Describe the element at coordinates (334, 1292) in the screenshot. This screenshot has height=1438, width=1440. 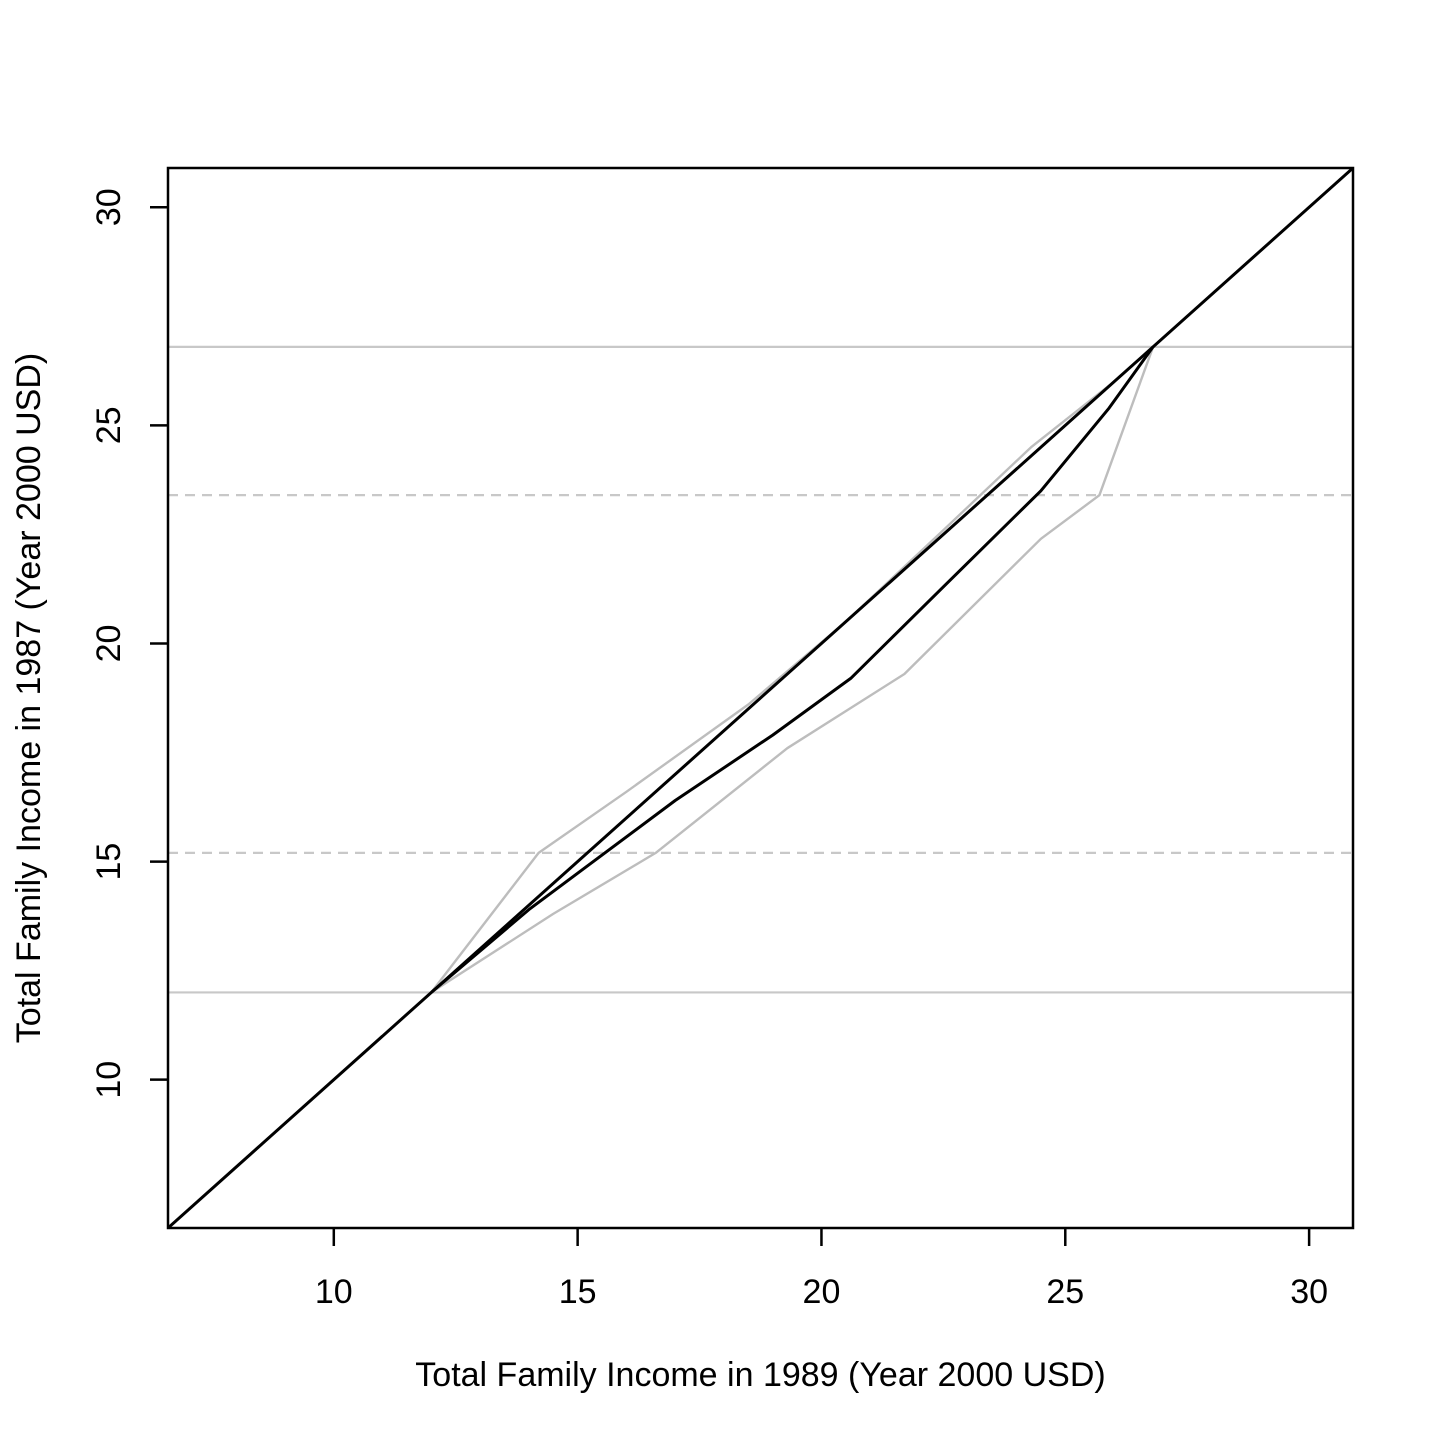
I see `x-tick-label-0: 10` at that location.